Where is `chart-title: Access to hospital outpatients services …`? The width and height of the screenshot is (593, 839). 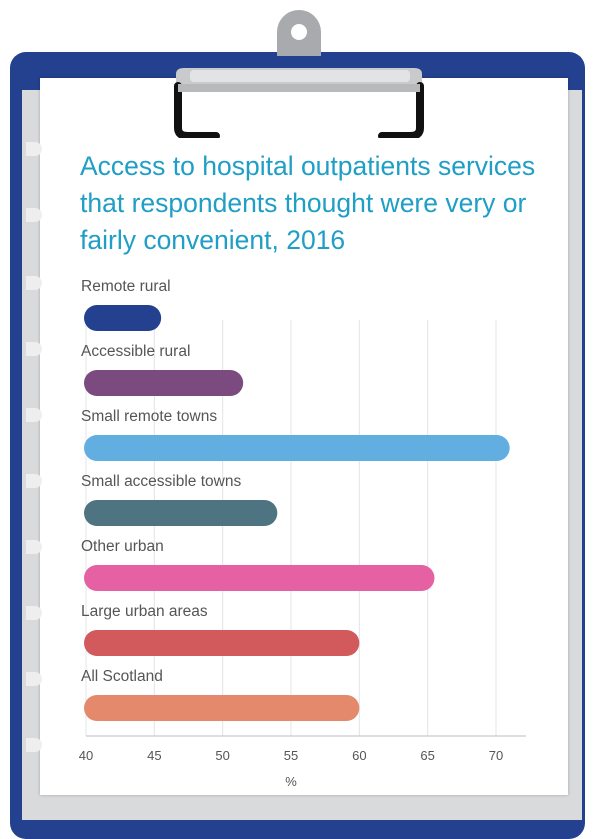
chart-title: Access to hospital outpatients services … is located at coordinates (308, 203).